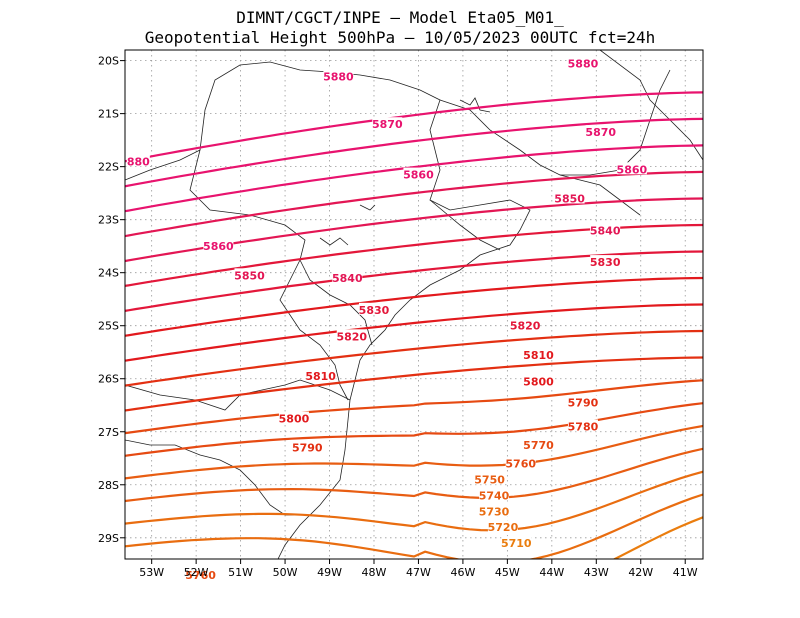 The width and height of the screenshot is (800, 618). I want to click on contour-label: 5810, so click(320, 376).